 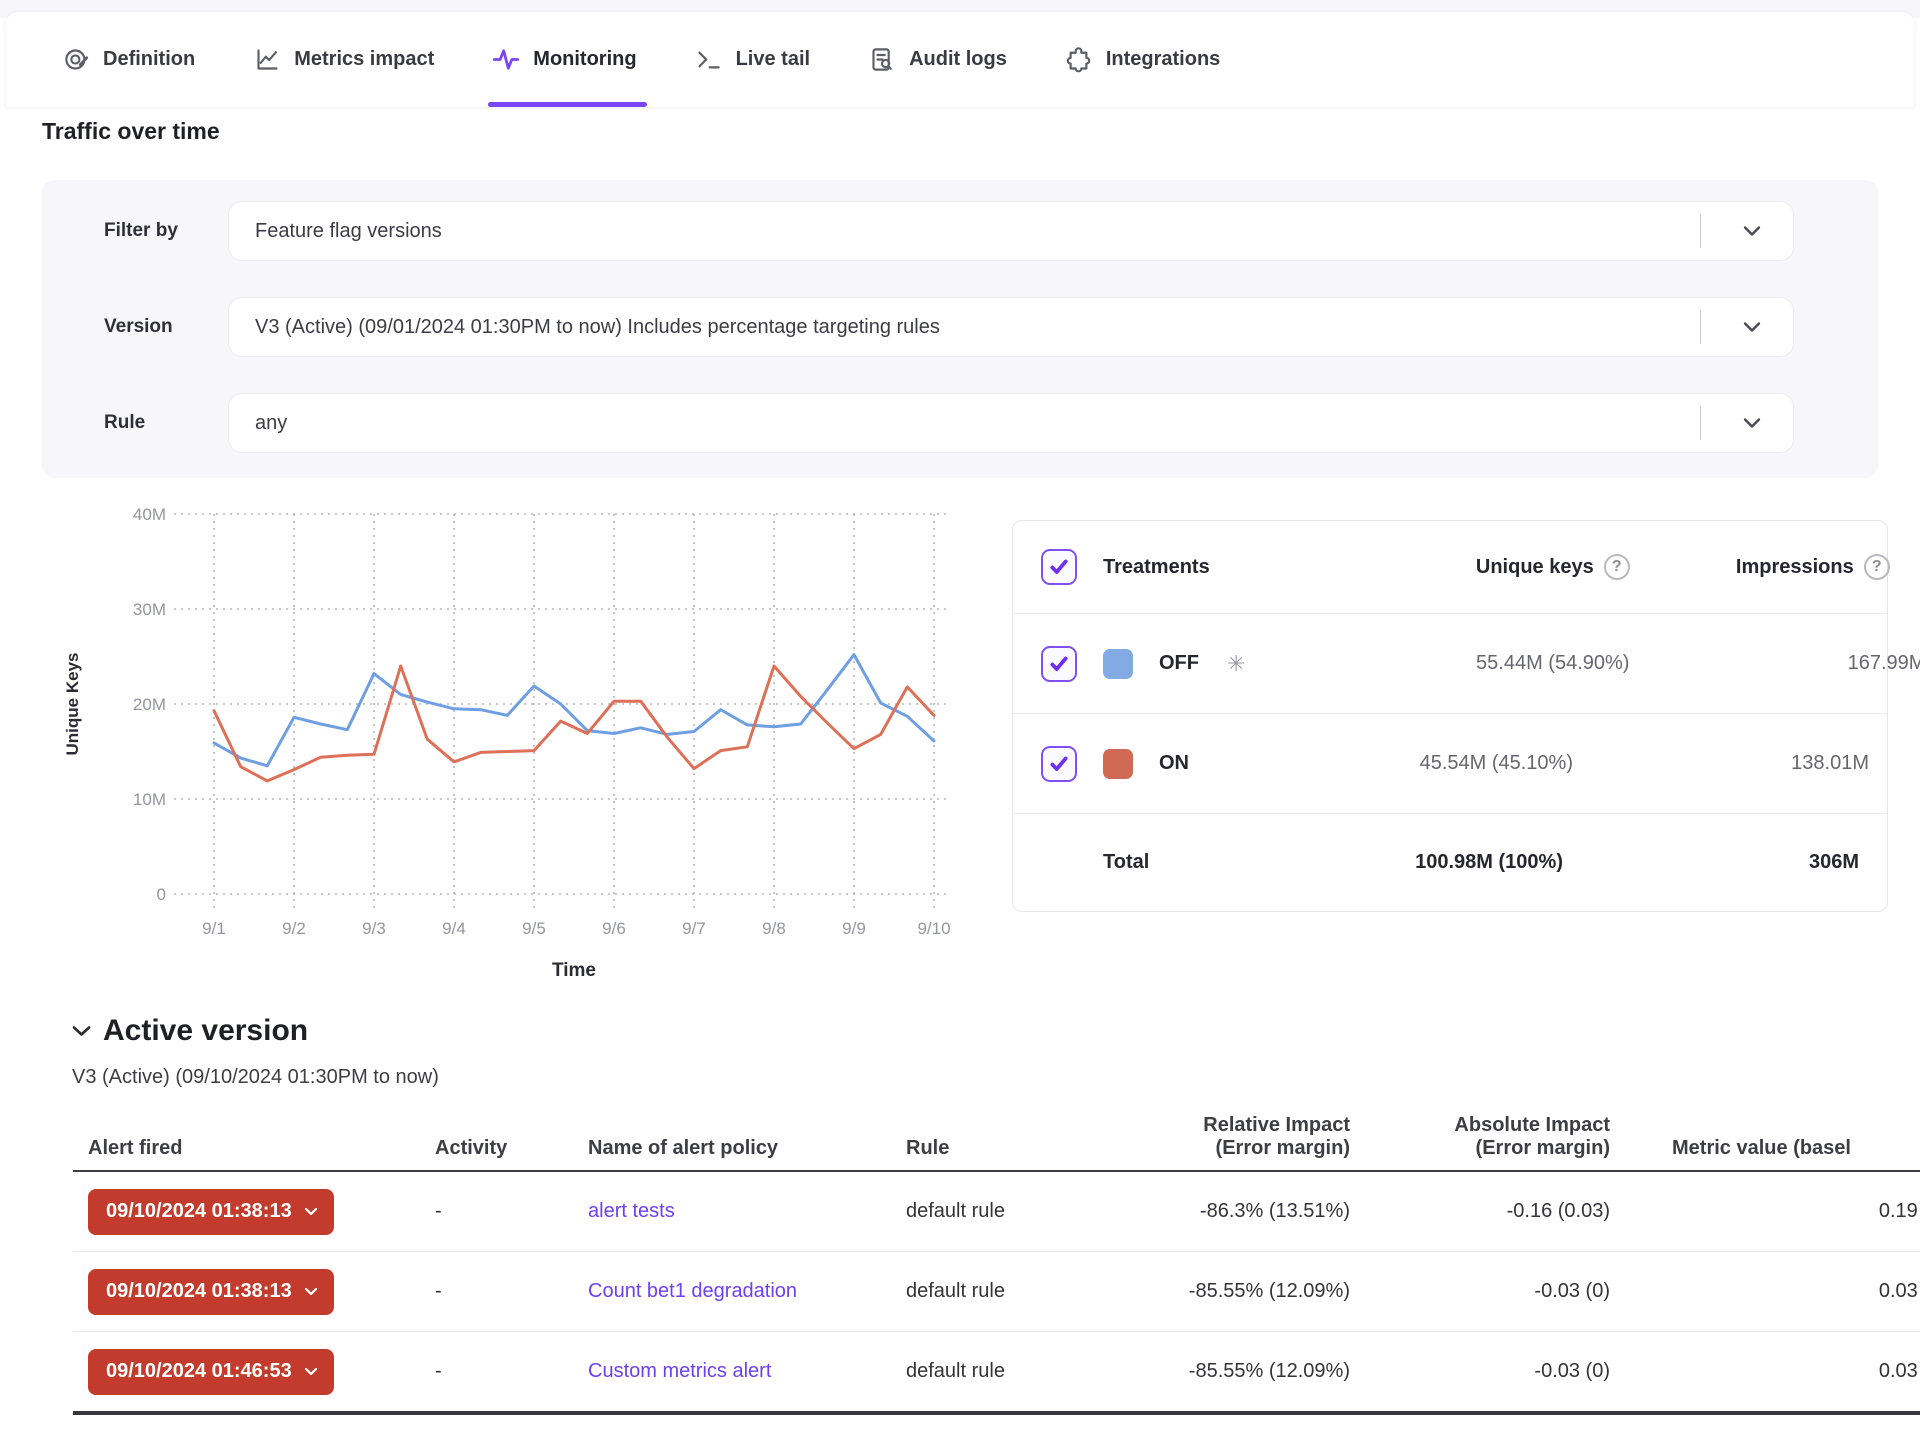 I want to click on tab-bar: Definition Metrics impact Monitoring, so click(x=960, y=59).